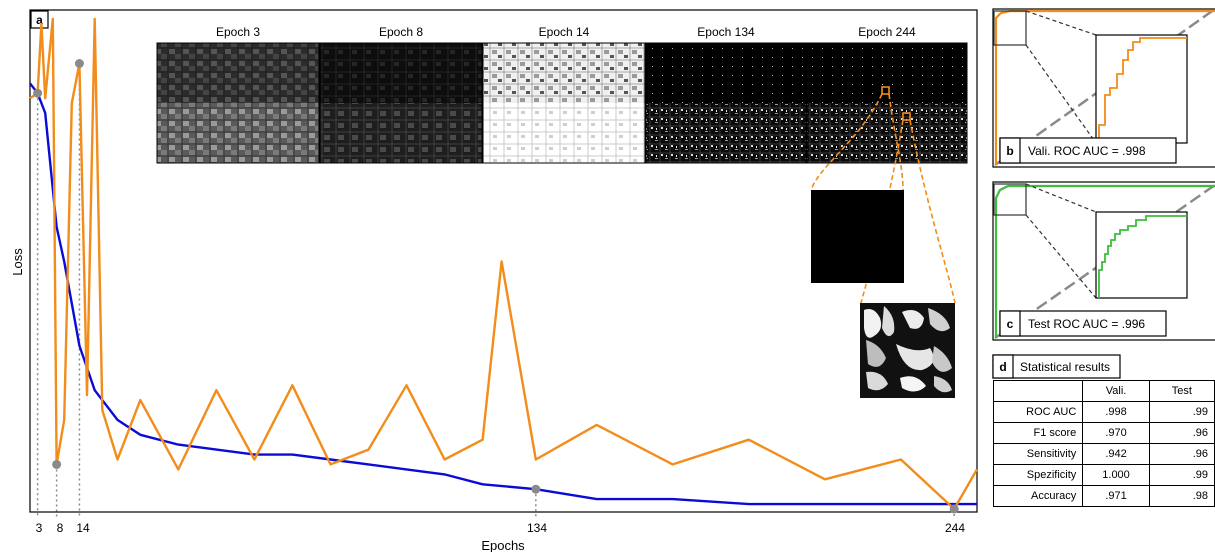 The image size is (1215, 552). What do you see at coordinates (1038, 454) in the screenshot?
I see `metric-name: Sensitivity` at bounding box center [1038, 454].